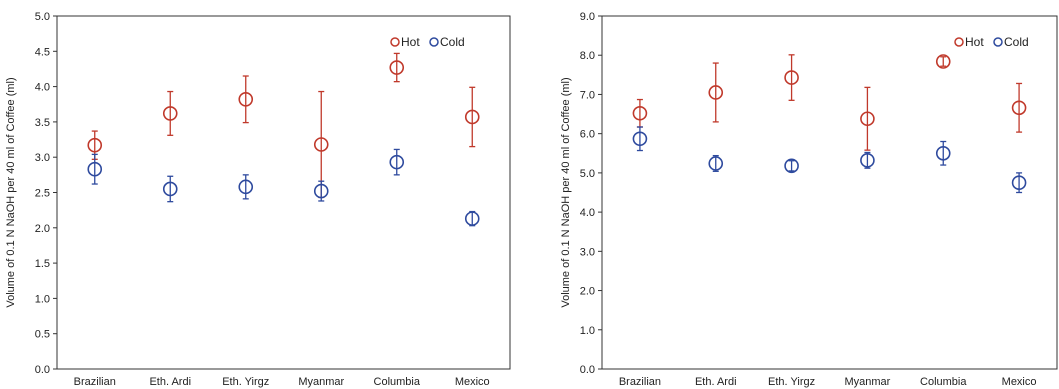  Describe the element at coordinates (587, 17) in the screenshot. I see `y-tick-label: 9.0` at that location.